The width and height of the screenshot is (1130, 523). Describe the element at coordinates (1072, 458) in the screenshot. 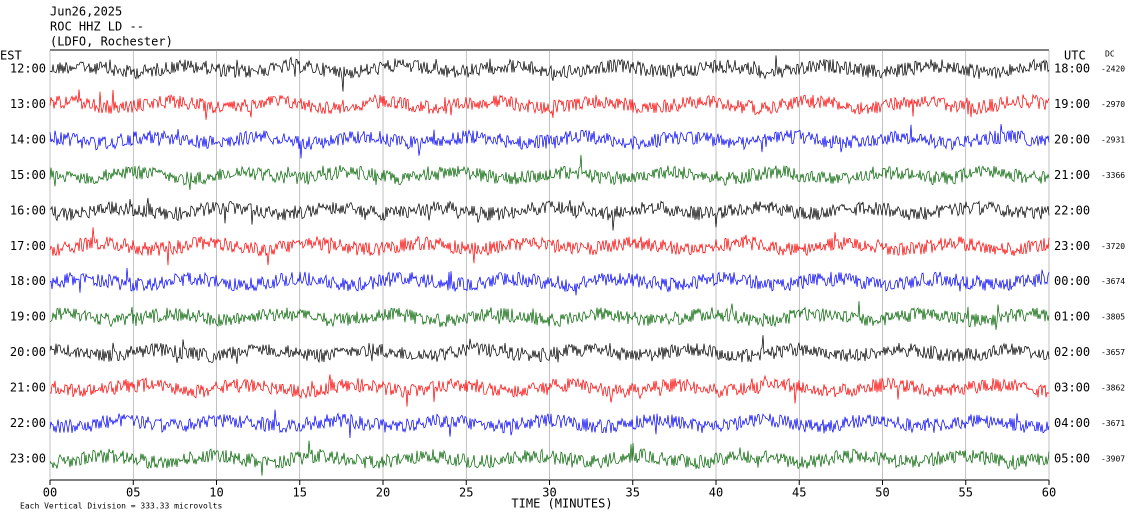

I see `utc-label: 05:00` at that location.